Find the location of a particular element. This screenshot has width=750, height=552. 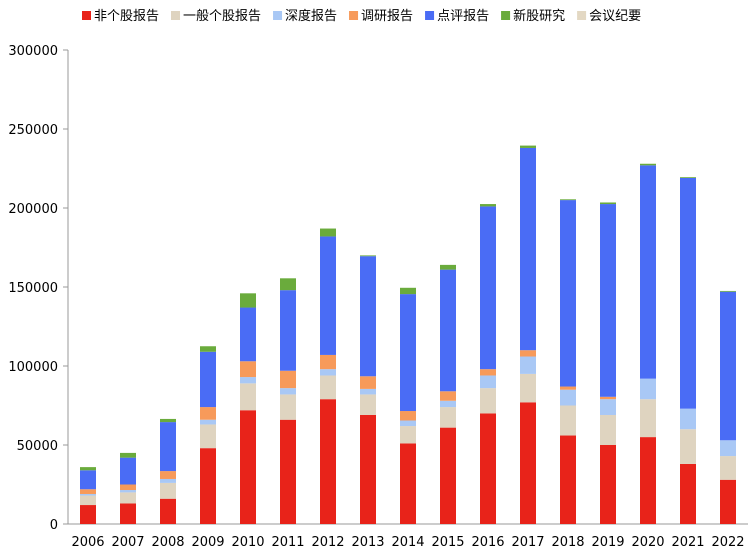

y-tick-label: 300000 is located at coordinates (33, 51).